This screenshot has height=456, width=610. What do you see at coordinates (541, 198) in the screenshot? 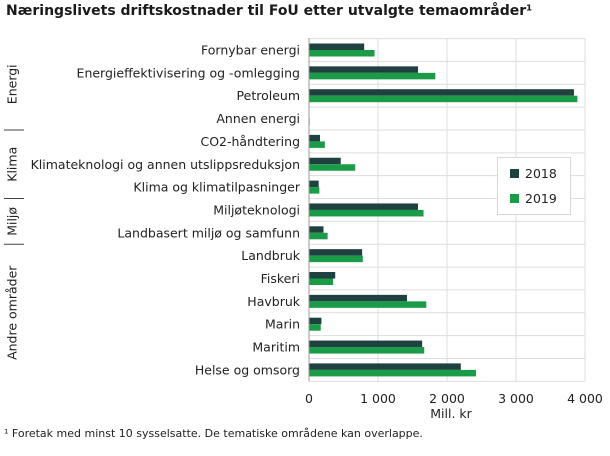
I see `legend-label-2019: 2019` at bounding box center [541, 198].